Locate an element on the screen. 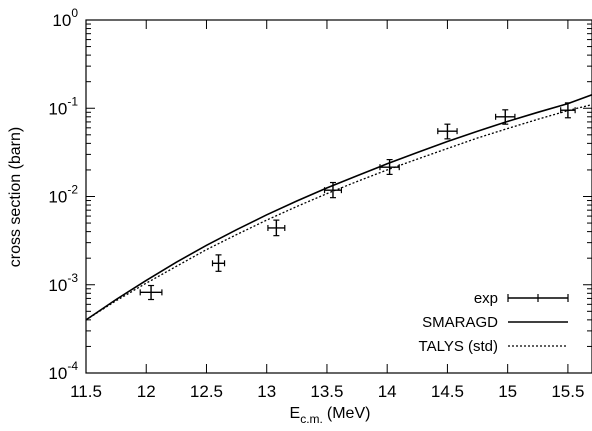 Image resolution: width=592 pixels, height=431 pixels. x-tick-label: 12.5 is located at coordinates (206, 391).